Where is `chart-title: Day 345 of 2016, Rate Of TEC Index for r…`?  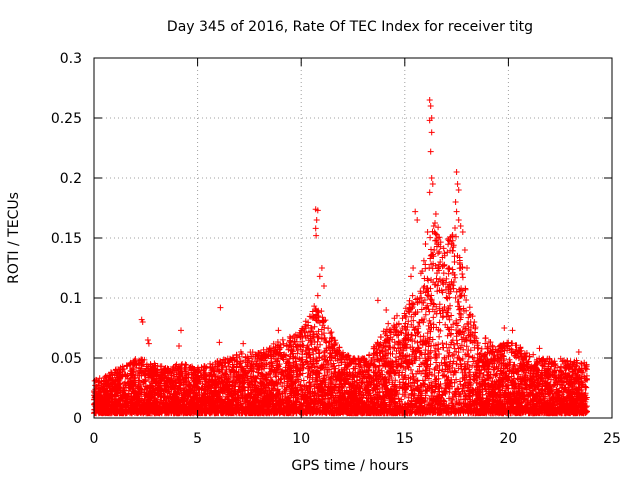 chart-title: Day 345 of 2016, Rate Of TEC Index for r… is located at coordinates (350, 27).